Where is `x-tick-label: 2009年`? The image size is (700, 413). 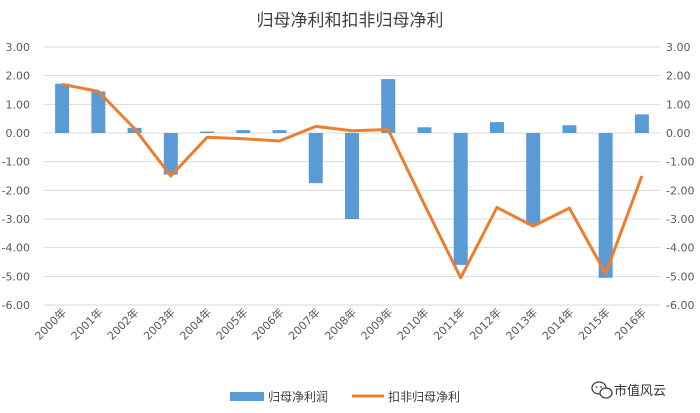
x-tick-label: 2009年 is located at coordinates (376, 323).